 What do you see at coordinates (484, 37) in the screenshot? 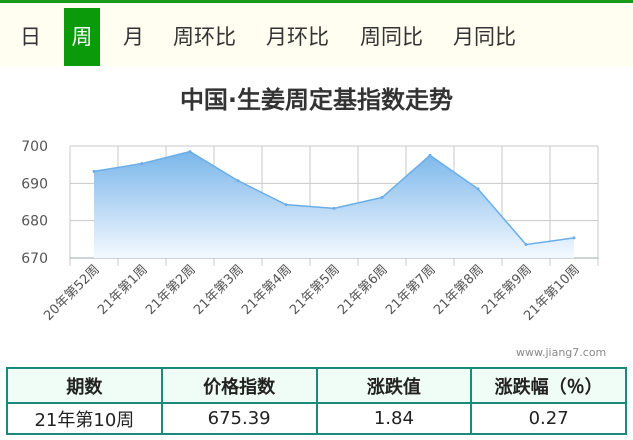
I see `tab-month-year-on-year: 月同比` at bounding box center [484, 37].